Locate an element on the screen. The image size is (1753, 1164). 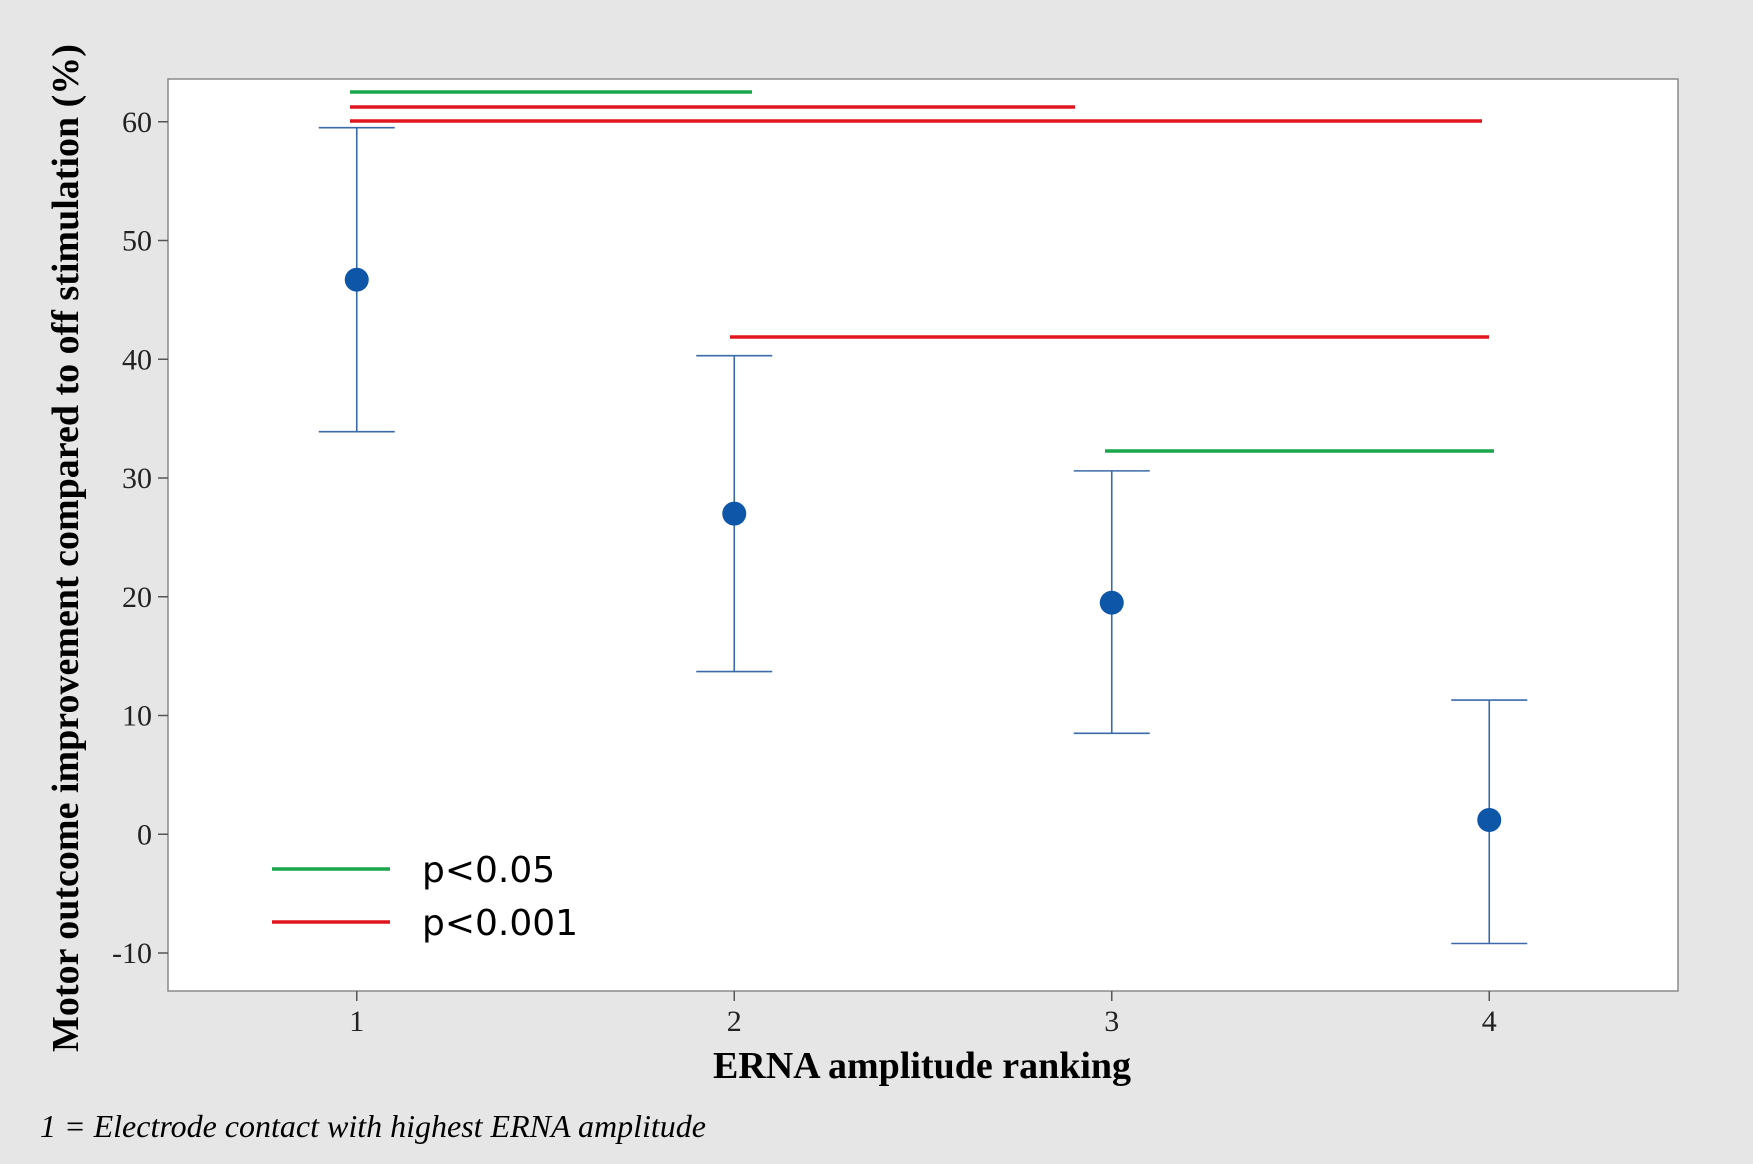
x-axis-ticks: 1 2 3 4 is located at coordinates (923, 1014).